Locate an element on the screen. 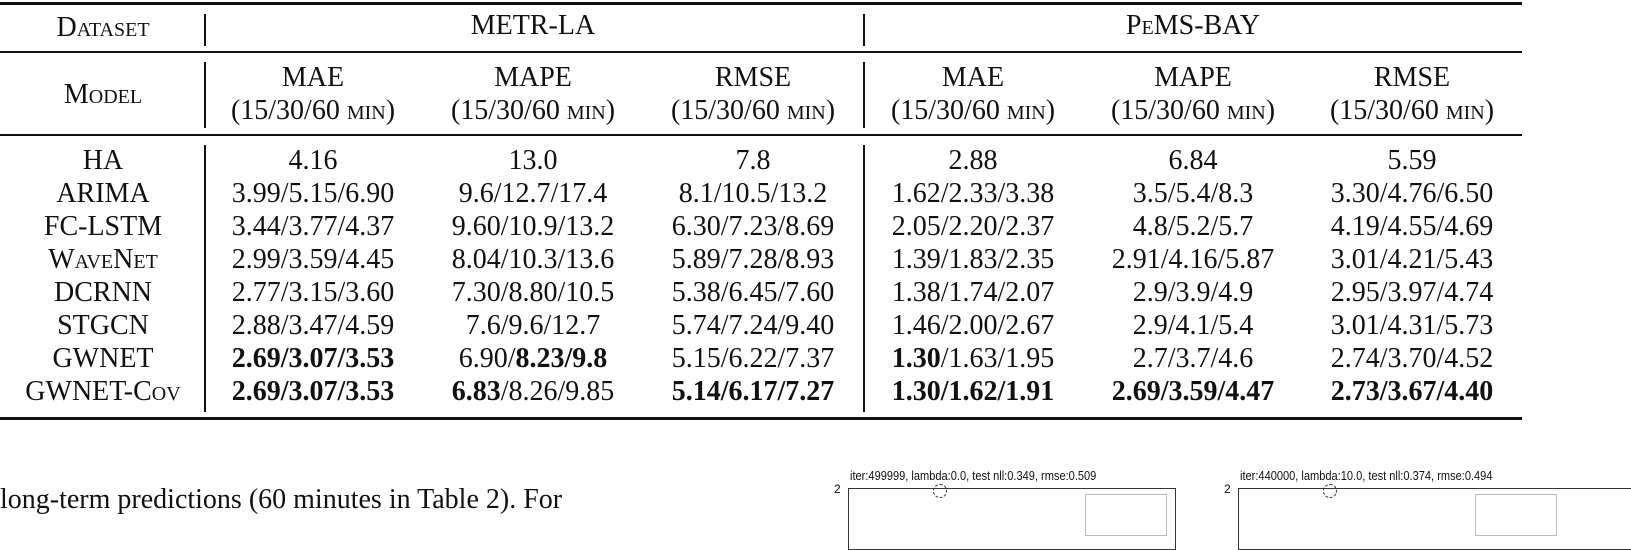 The width and height of the screenshot is (1631, 550). value: 2.88/3.47/4.59 is located at coordinates (313, 325).